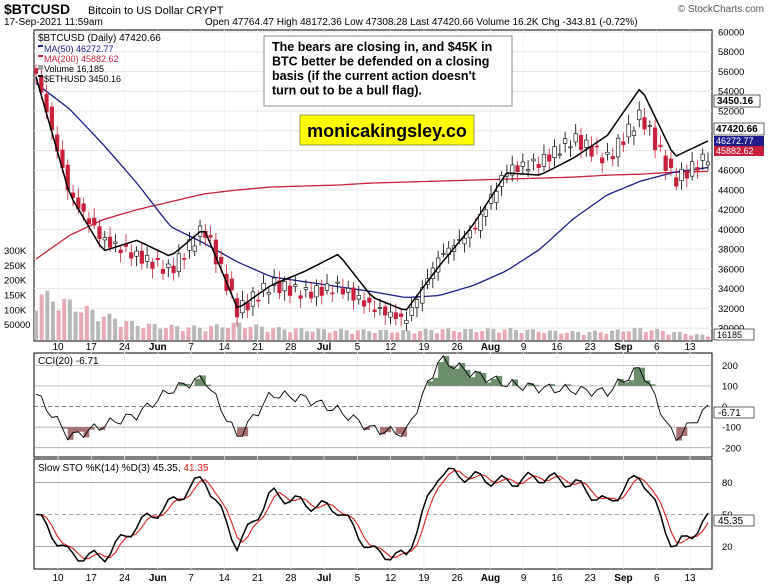 This screenshot has height=587, width=769. Describe the element at coordinates (40, 46) in the screenshot. I see `legend-ma50-swatch` at that location.